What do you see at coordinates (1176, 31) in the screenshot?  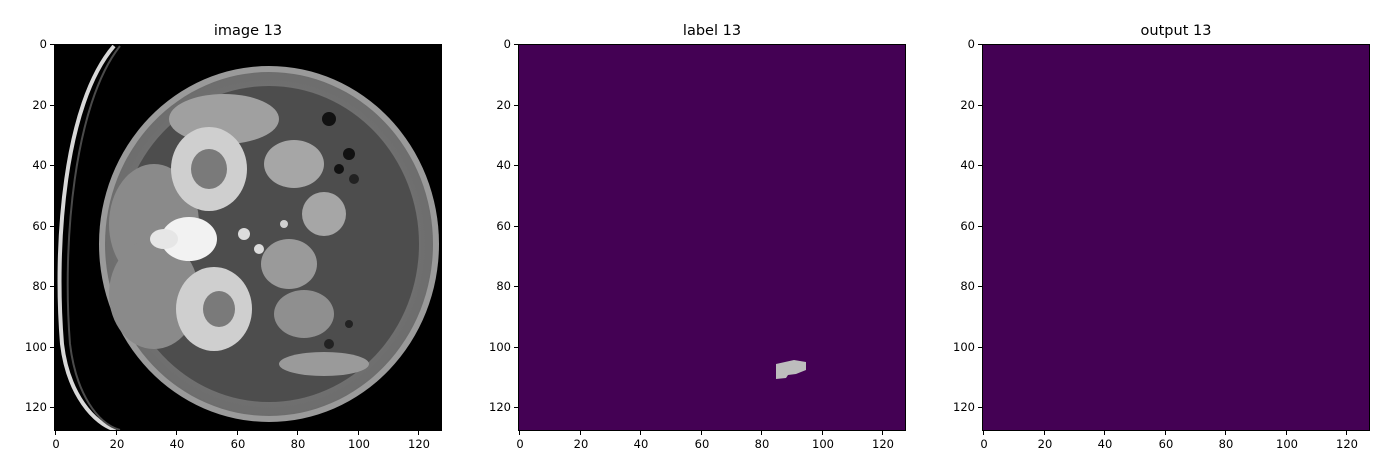 I see `panel-title: output 13` at bounding box center [1176, 31].